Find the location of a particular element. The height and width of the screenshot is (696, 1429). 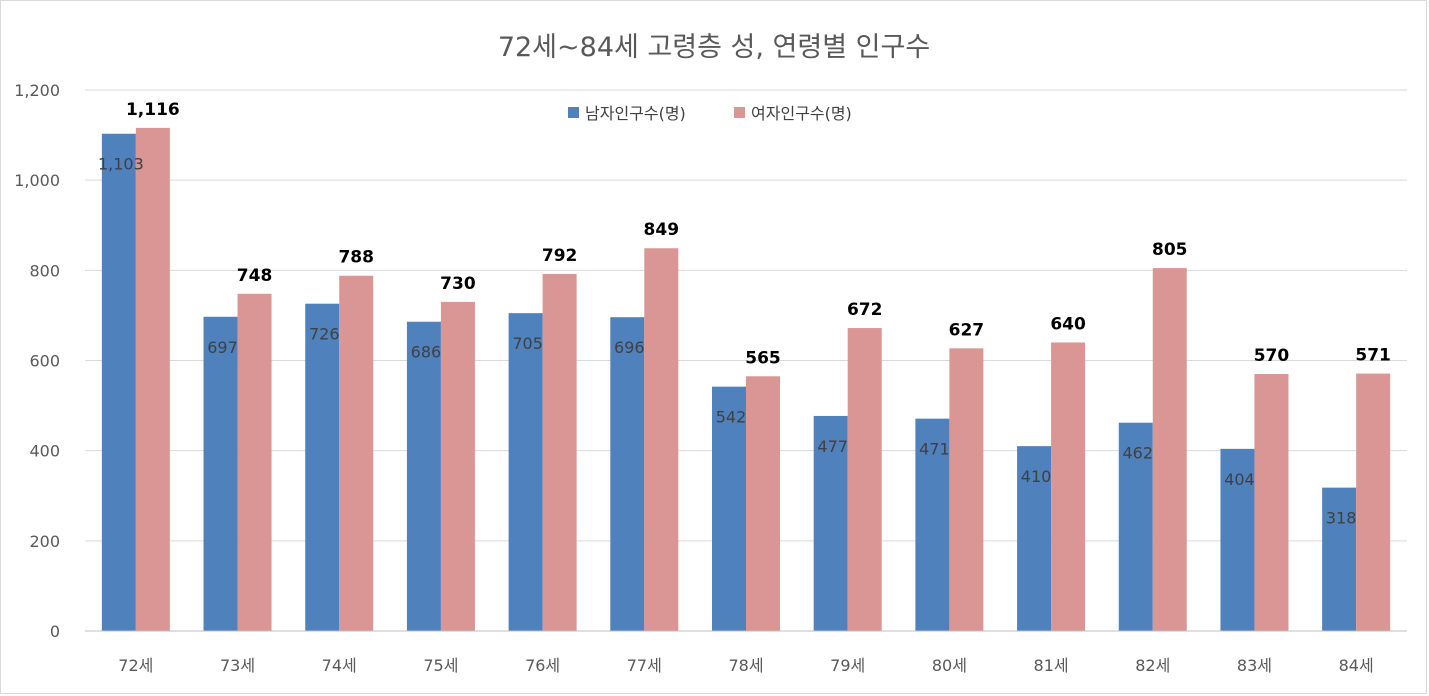

data-label-female: 849 is located at coordinates (662, 230).